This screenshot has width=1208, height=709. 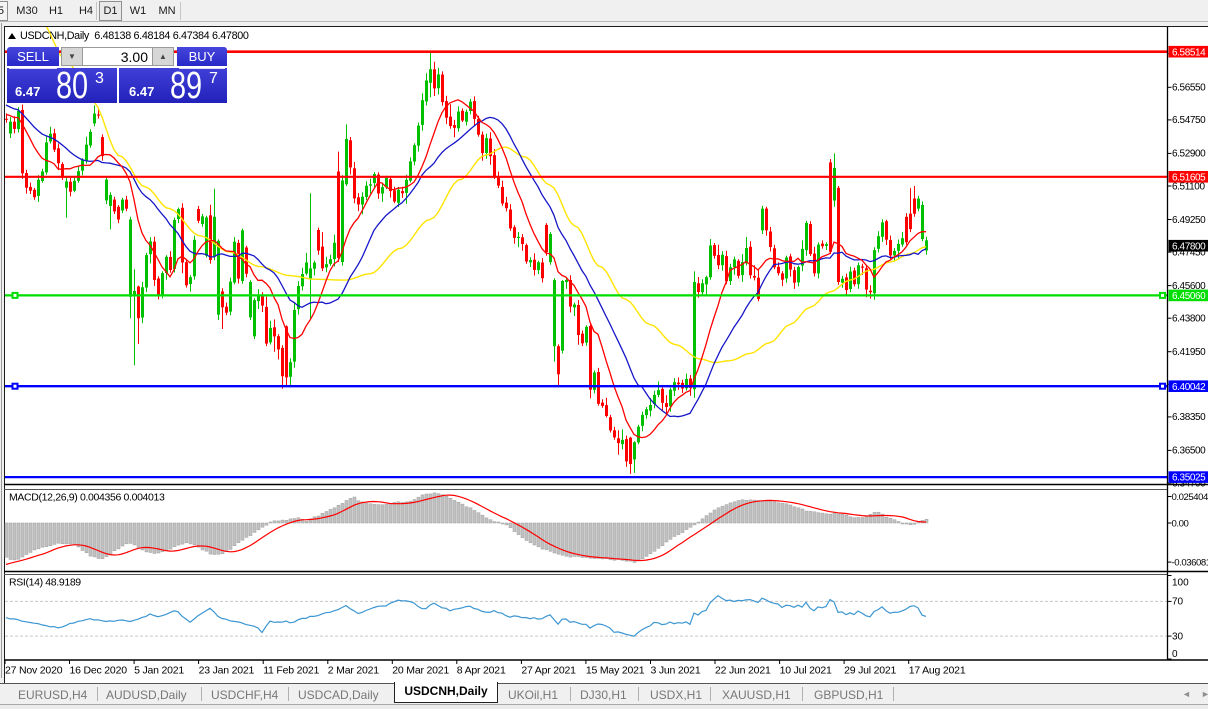 I want to click on svg-text: 100, so click(x=1180, y=583).